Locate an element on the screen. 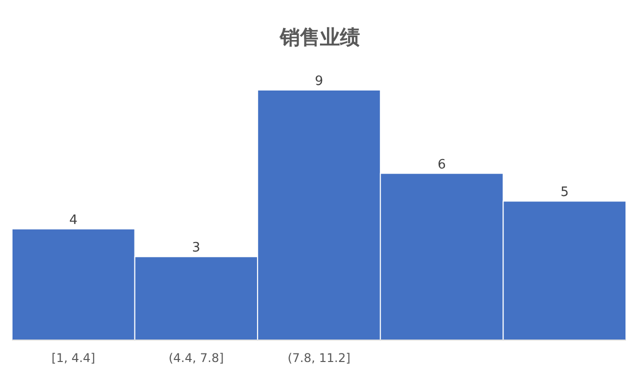  data-label: 6 is located at coordinates (442, 164).